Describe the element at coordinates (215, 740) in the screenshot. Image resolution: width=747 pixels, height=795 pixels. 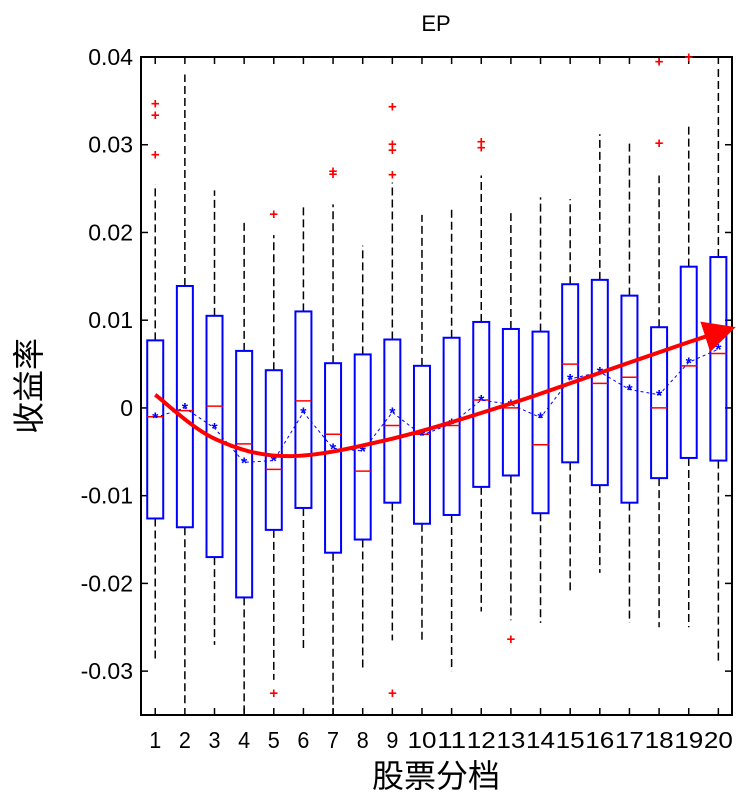
I see `x-tick-label: 3` at that location.